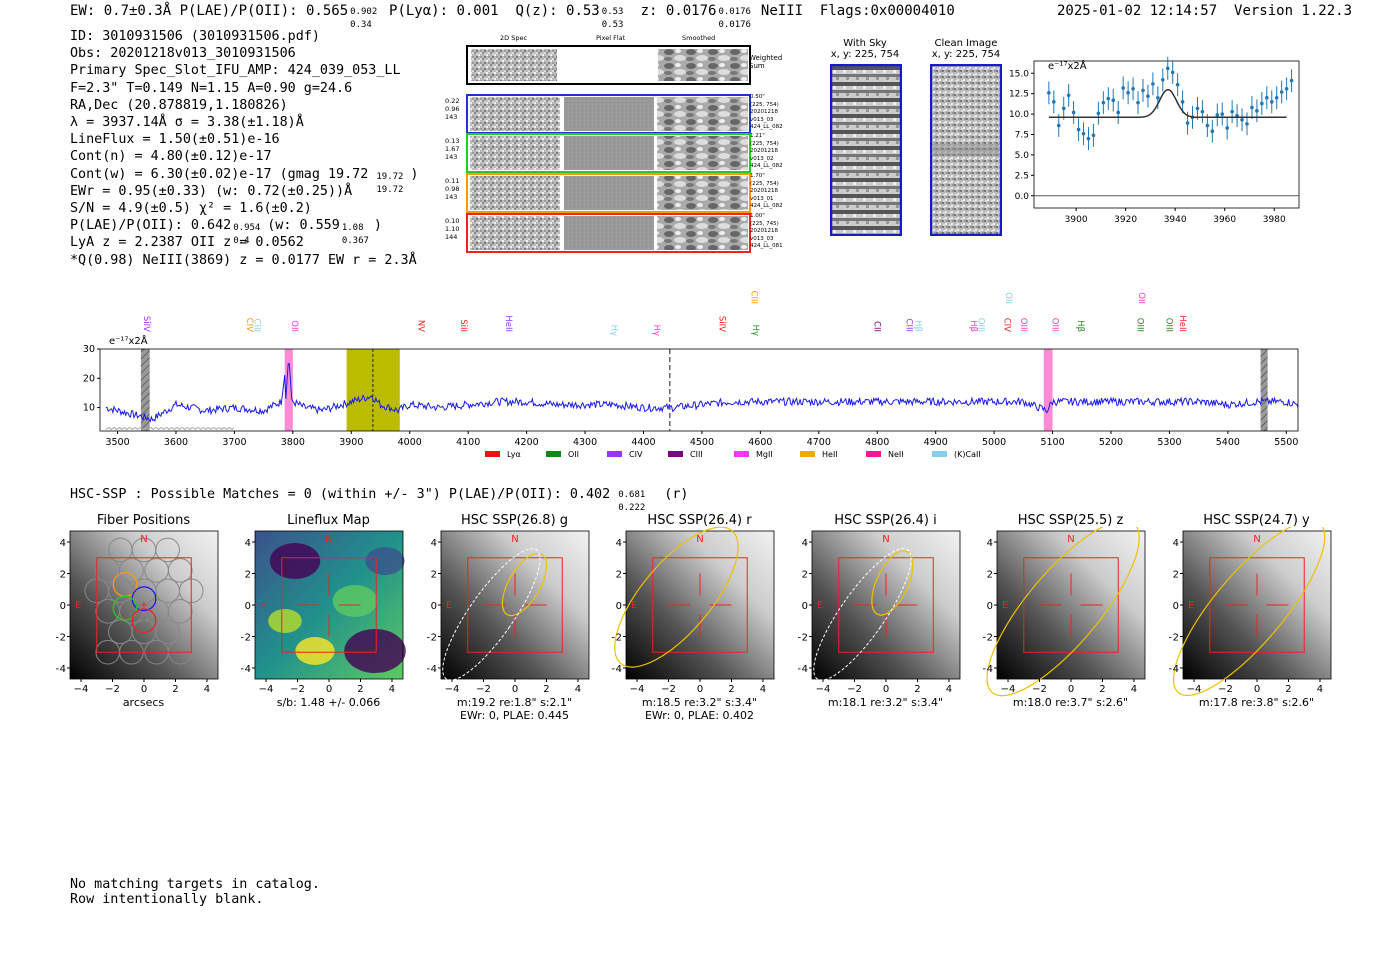 The width and height of the screenshot is (1400, 953). I want to click on spectrum-xtick-label: 4700, so click(819, 442).